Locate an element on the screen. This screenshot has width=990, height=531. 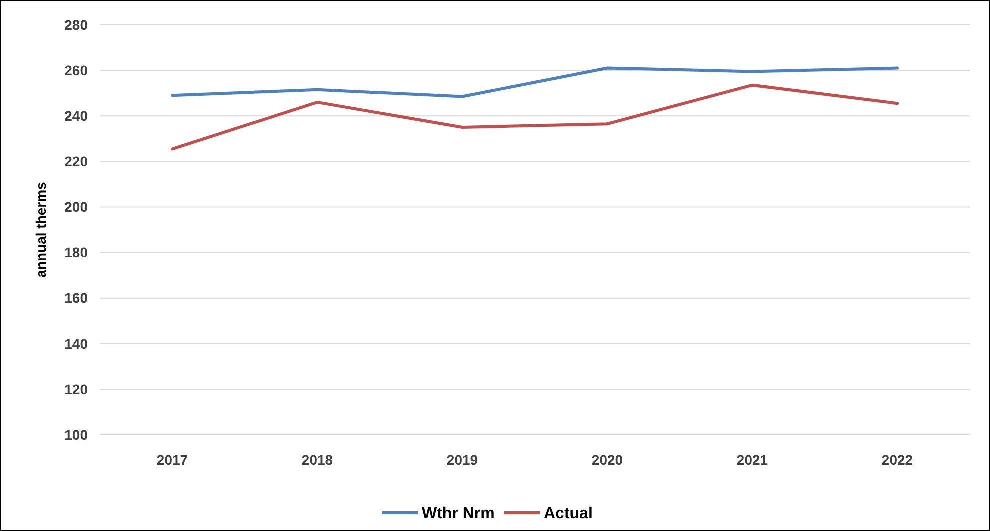
y-tick-label: 260 is located at coordinates (76, 70).